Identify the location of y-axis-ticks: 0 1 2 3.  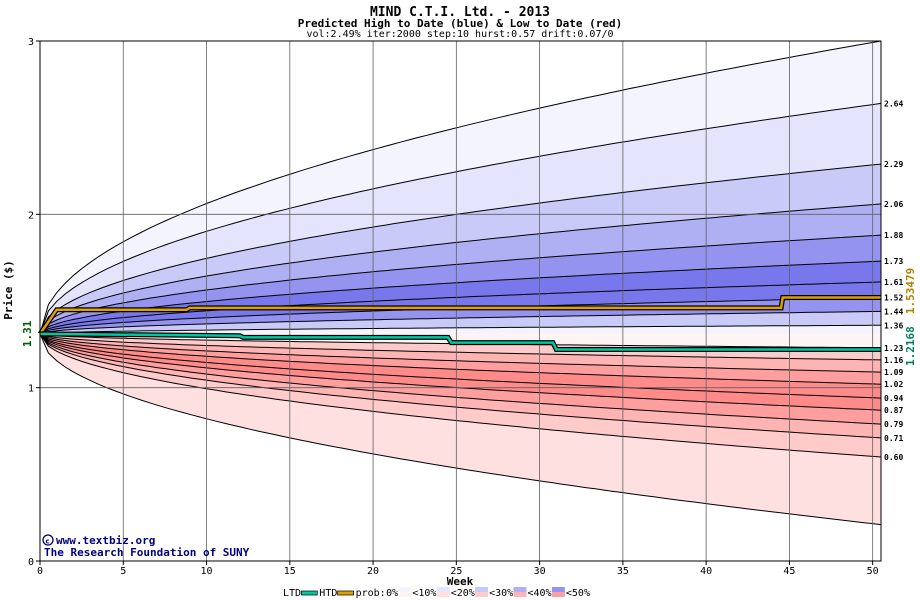
(34, 302).